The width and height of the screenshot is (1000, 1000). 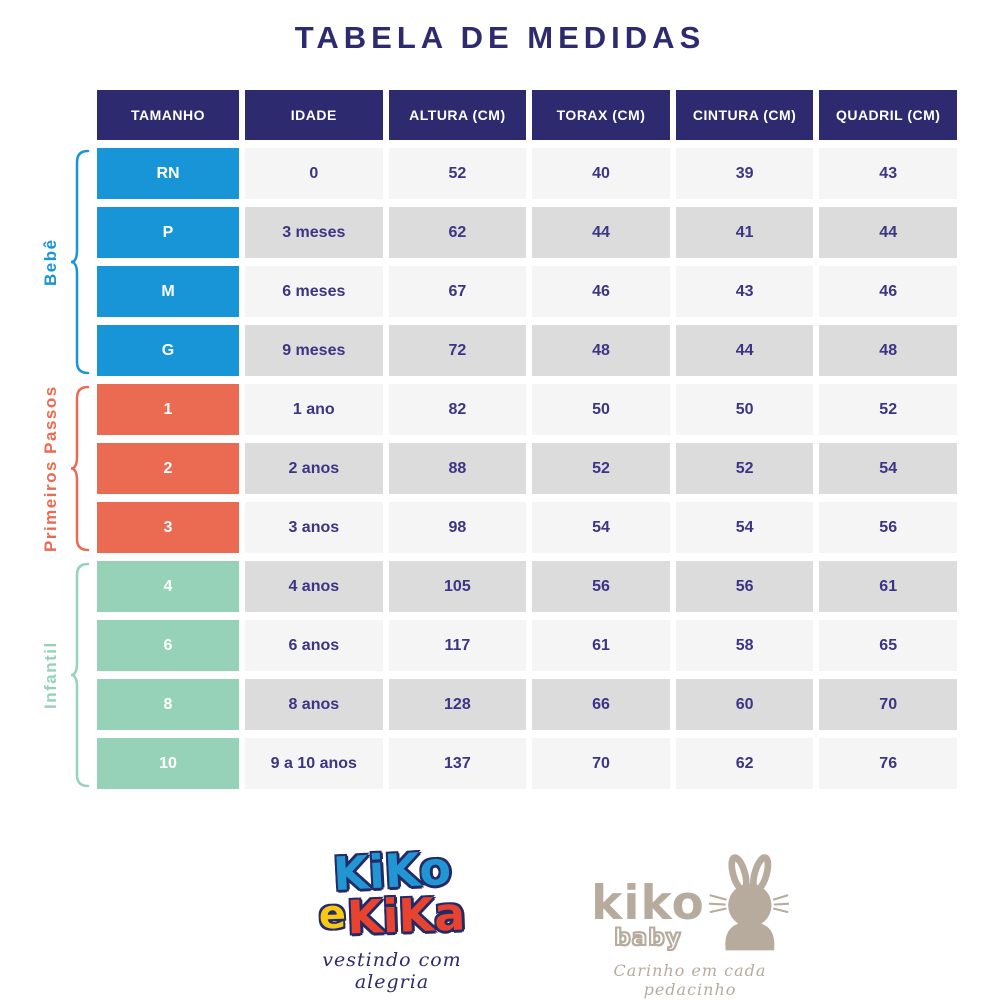 What do you see at coordinates (314, 763) in the screenshot?
I see `data-cell: 9 a 10 anos` at bounding box center [314, 763].